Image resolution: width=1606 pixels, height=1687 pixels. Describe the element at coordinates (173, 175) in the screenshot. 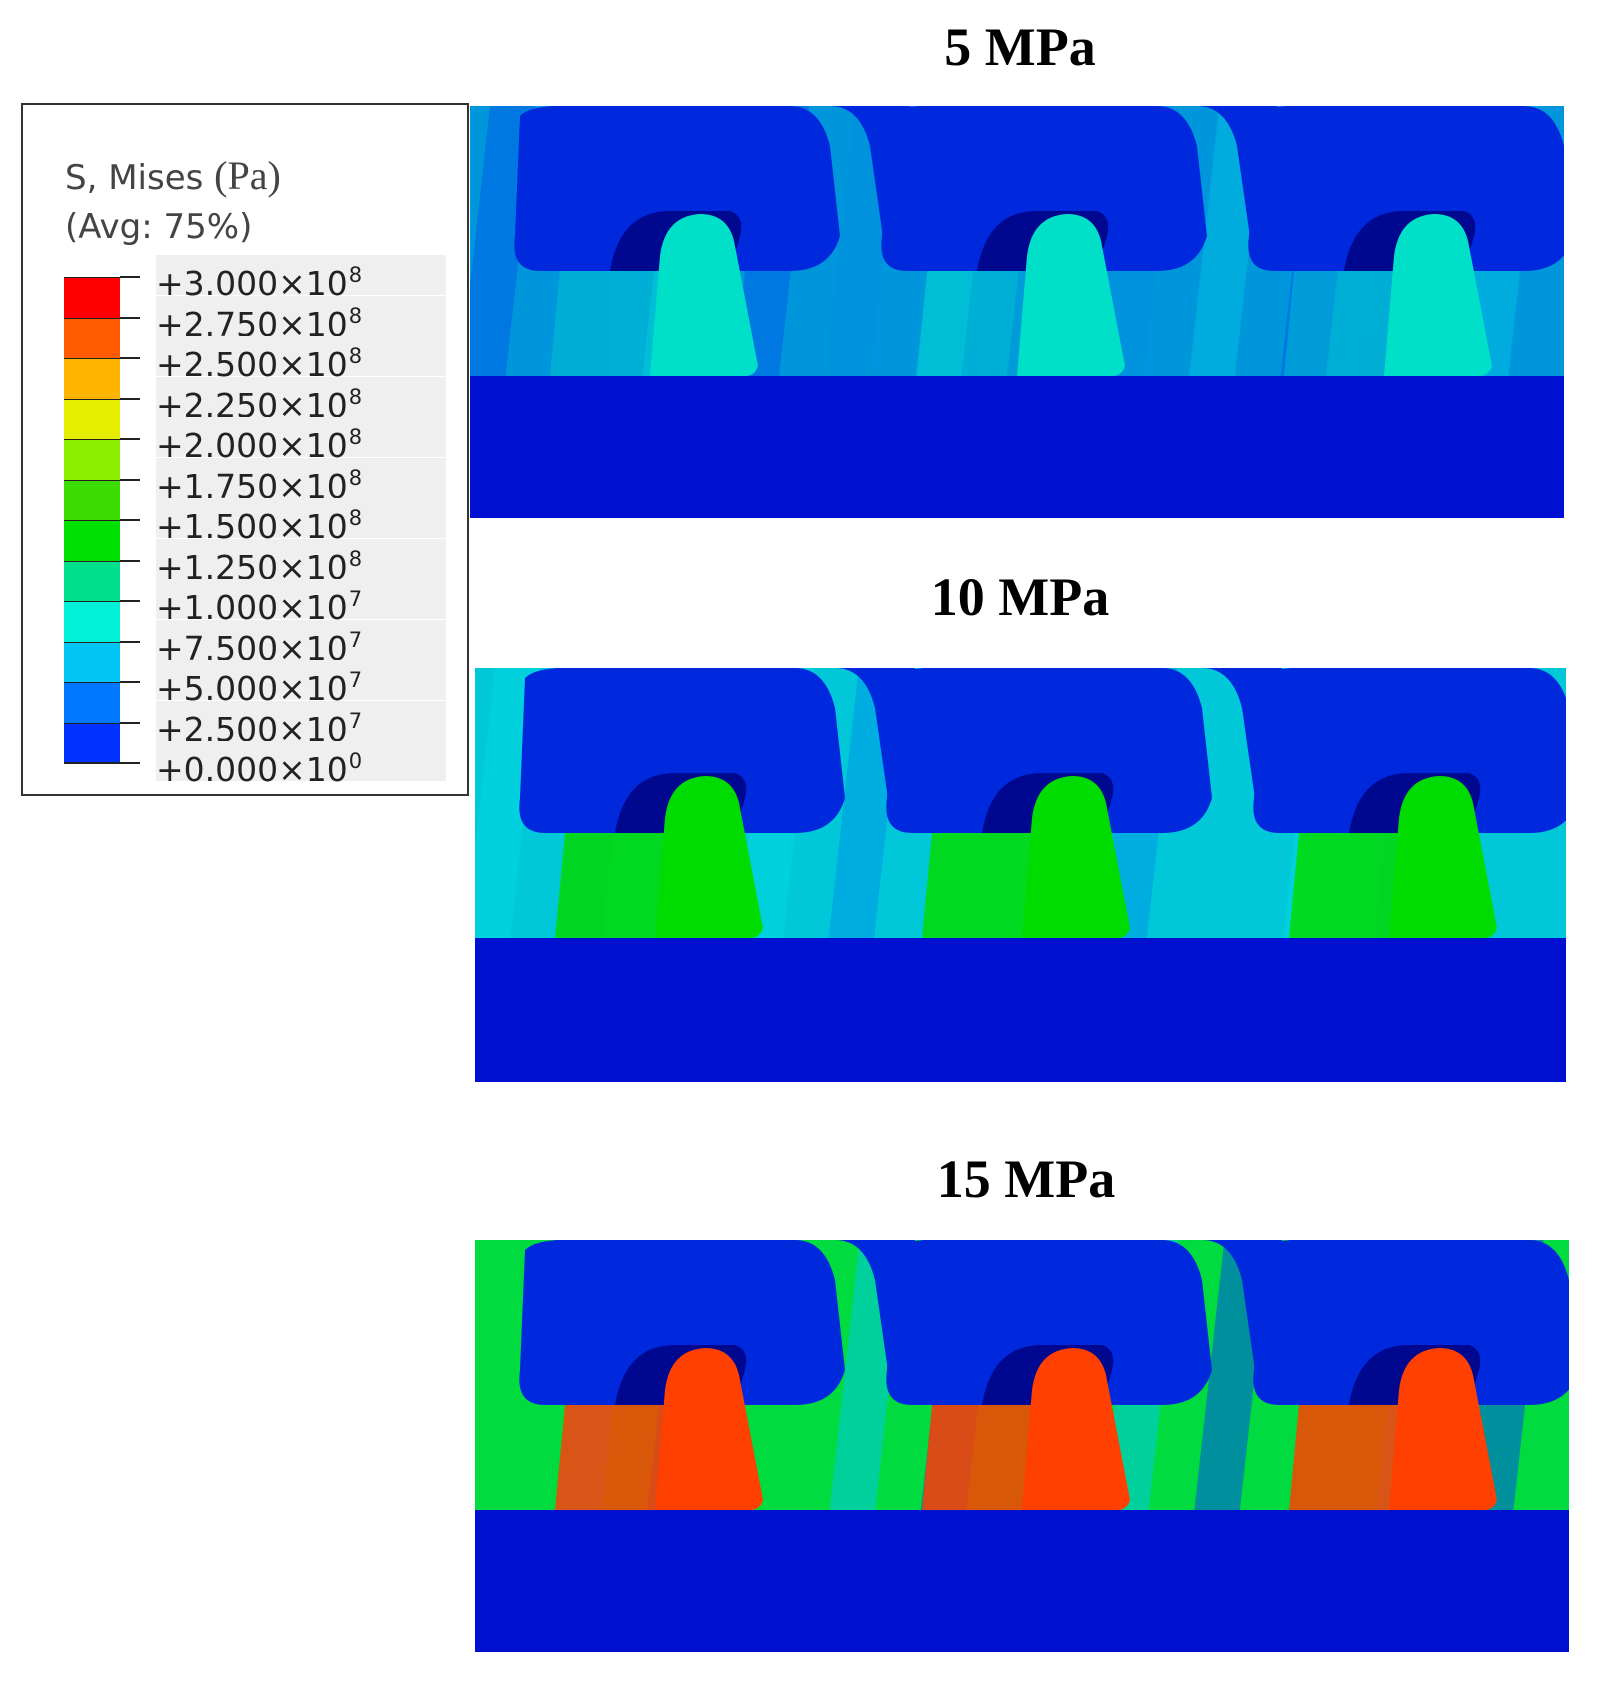

I see `legend-title: S, Mises (Pa)` at that location.